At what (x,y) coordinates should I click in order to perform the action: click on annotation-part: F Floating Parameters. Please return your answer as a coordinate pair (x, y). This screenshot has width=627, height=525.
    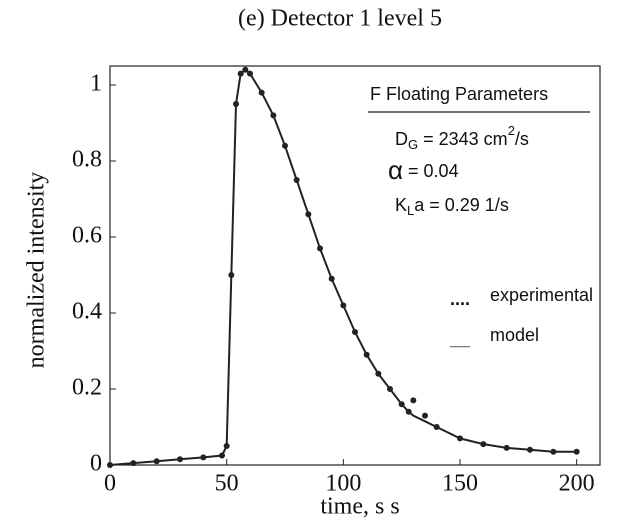
    Looking at the image, I should click on (459, 94).